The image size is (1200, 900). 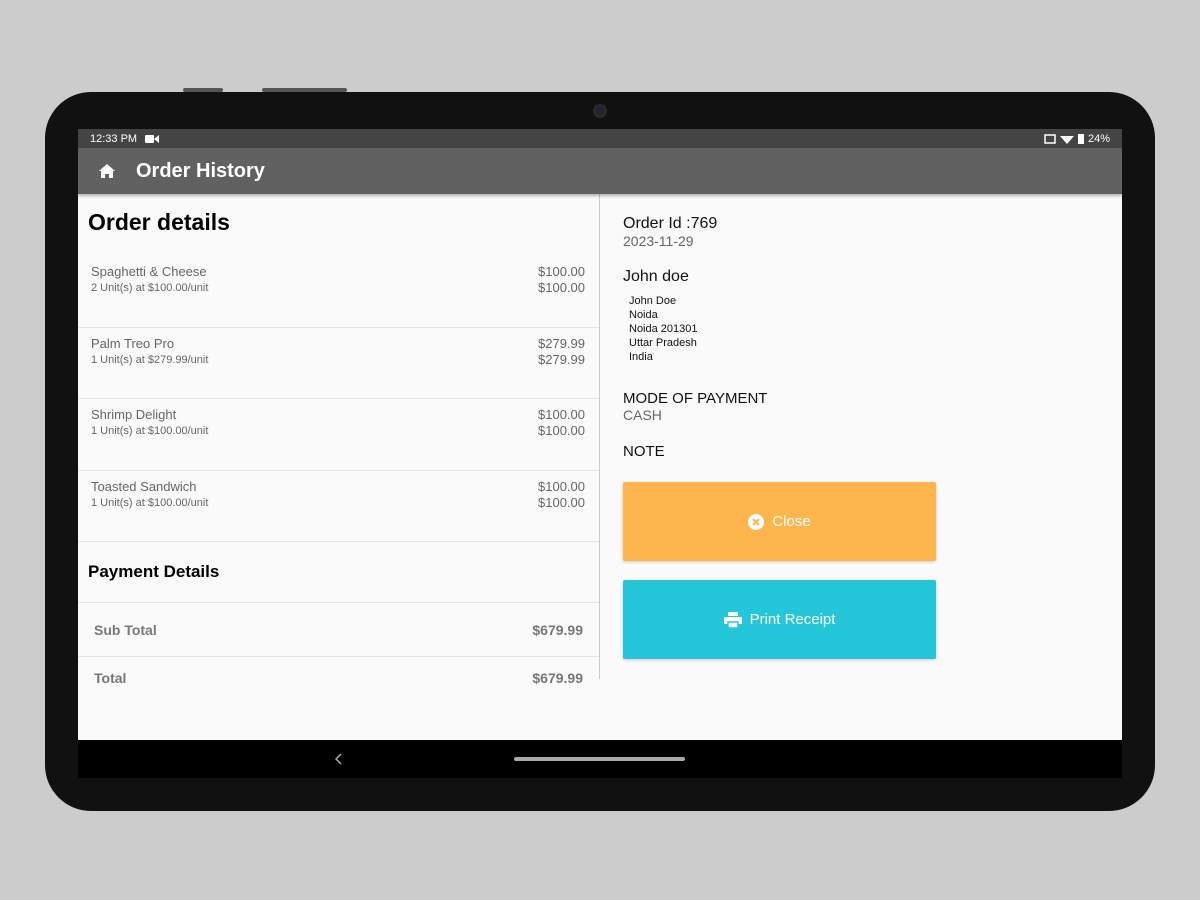 I want to click on item-name: Palm Treo Pro, so click(x=133, y=343).